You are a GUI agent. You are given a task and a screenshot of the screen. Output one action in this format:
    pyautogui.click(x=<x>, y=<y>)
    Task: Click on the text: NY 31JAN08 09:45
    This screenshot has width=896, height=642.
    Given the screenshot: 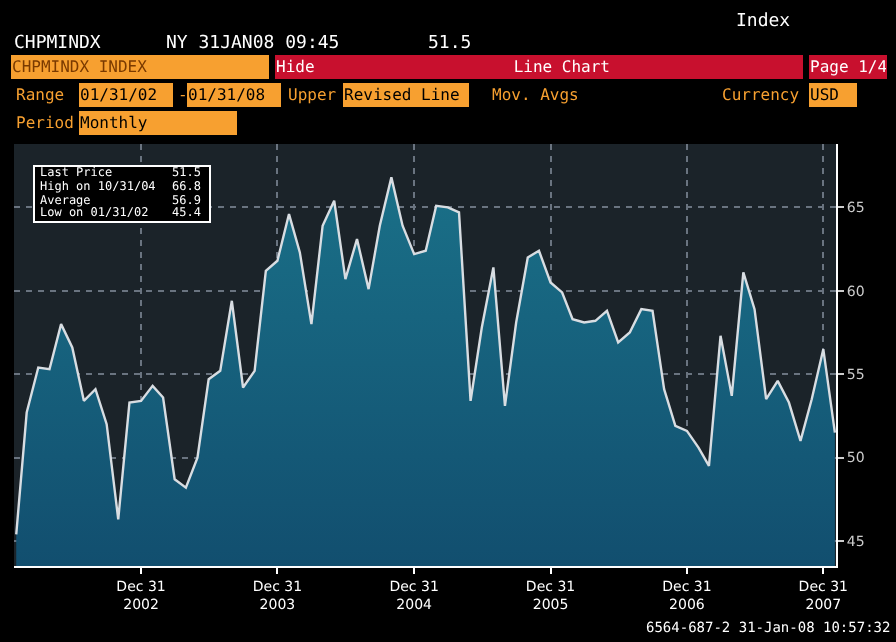 What is the action you would take?
    pyautogui.click(x=253, y=44)
    